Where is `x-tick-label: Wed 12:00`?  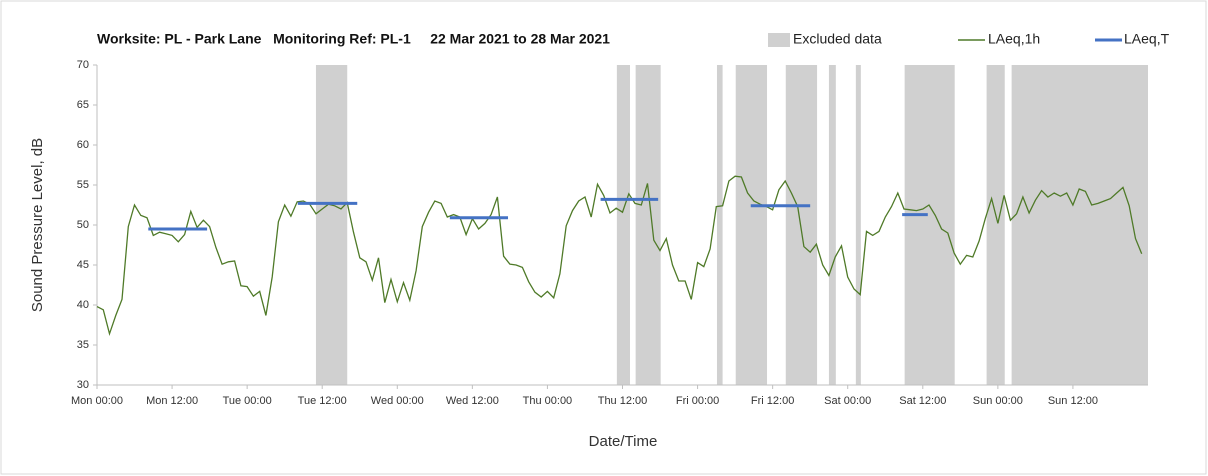
x-tick-label: Wed 12:00 is located at coordinates (472, 401).